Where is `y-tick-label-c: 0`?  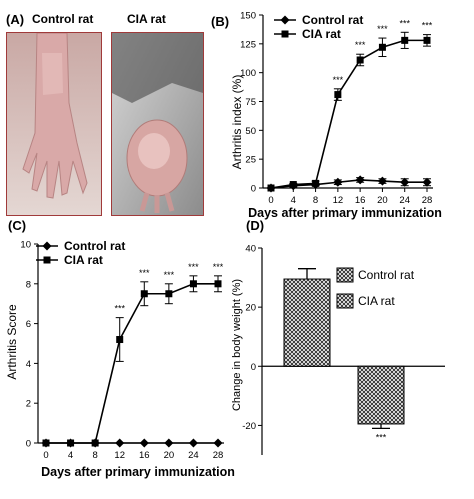
y-tick-label-c: 0 is located at coordinates (28, 444).